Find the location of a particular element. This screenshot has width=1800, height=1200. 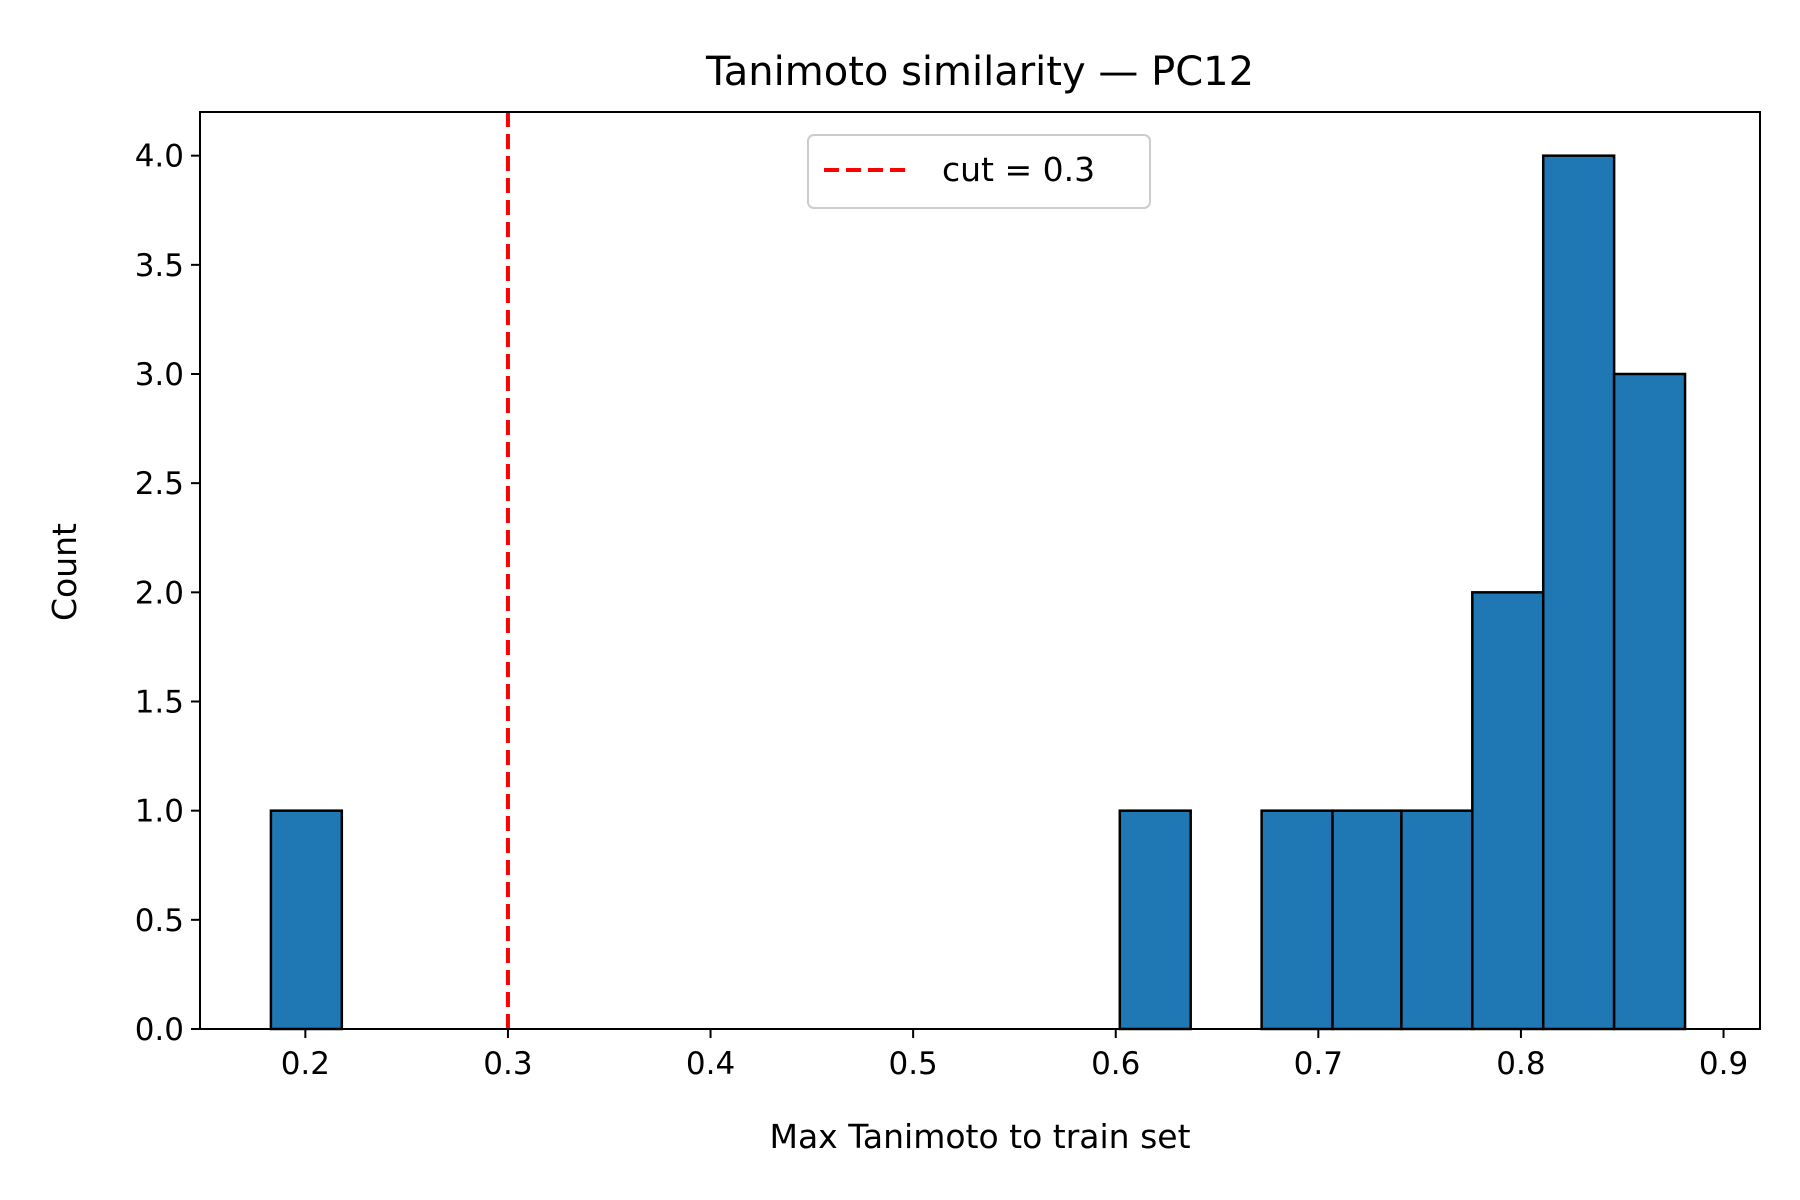

y-tick-label: 2.0 is located at coordinates (159, 593).